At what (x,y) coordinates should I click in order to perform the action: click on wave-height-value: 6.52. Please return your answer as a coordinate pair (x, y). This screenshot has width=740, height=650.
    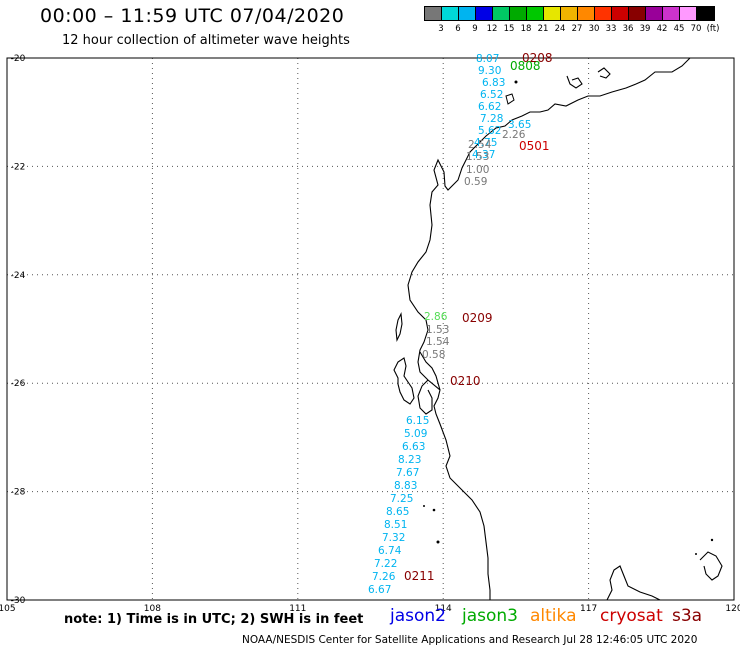
    Looking at the image, I should click on (491, 95).